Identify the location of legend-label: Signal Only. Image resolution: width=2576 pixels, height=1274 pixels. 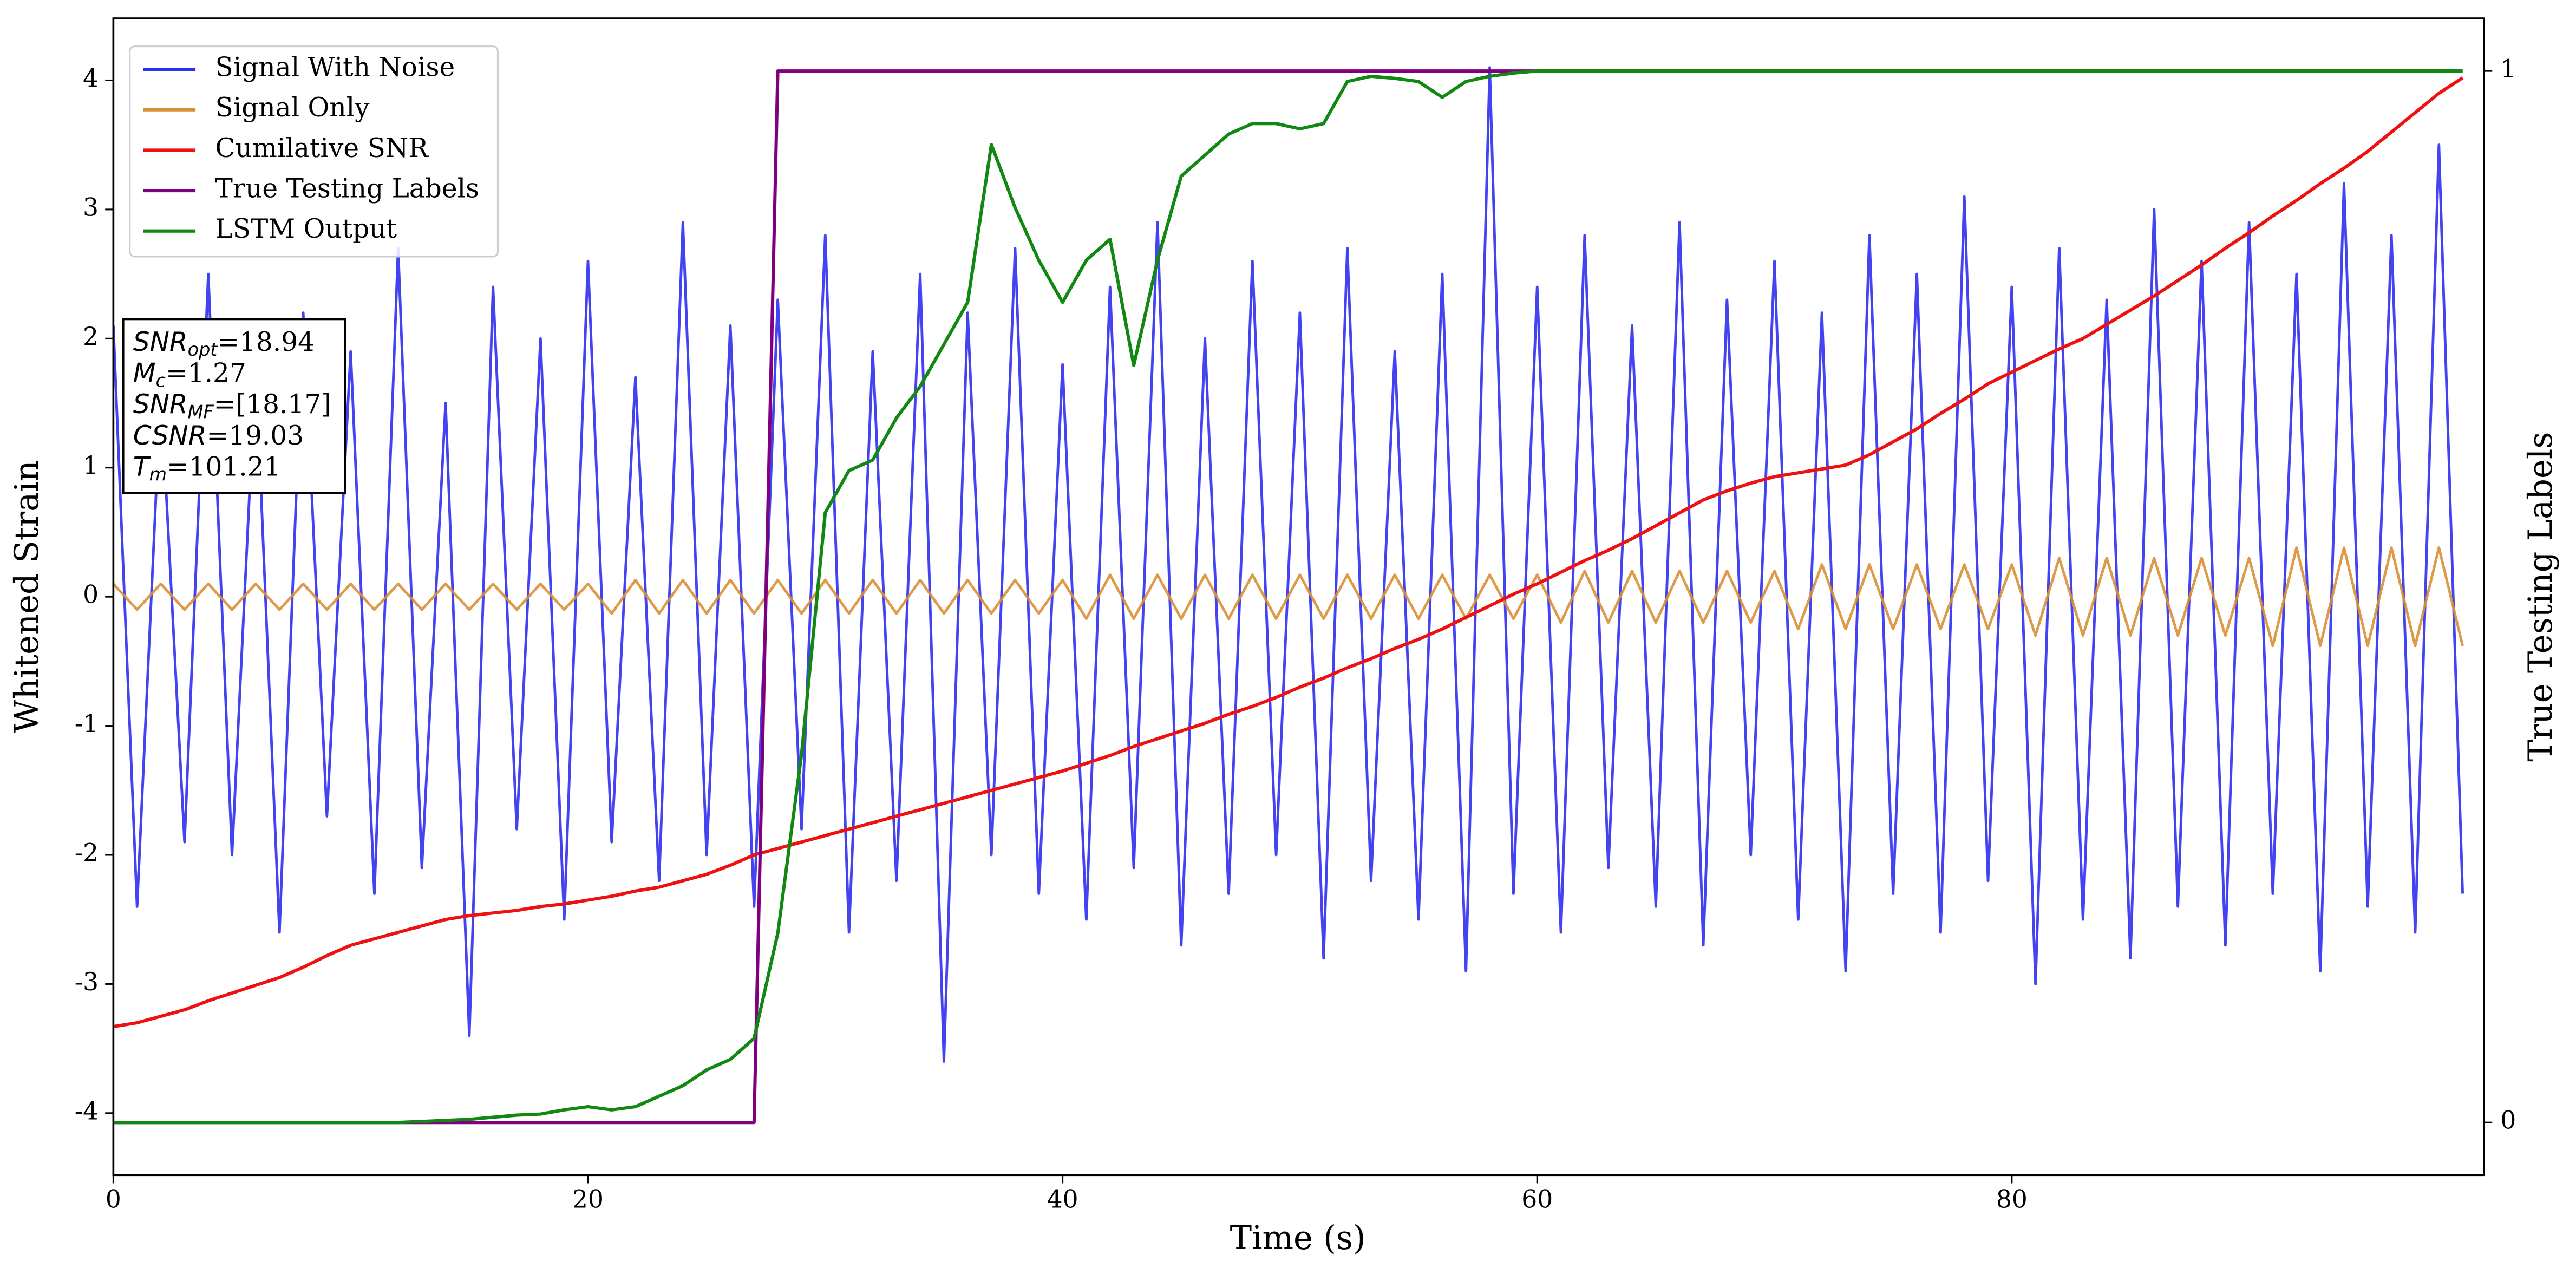
(292, 108).